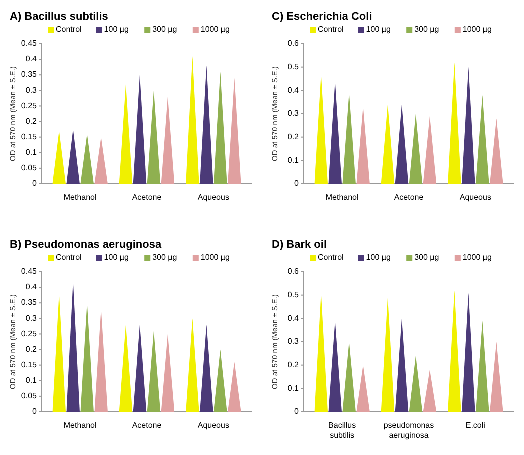 The height and width of the screenshot is (455, 524). I want to click on x-tick-label: Bacillus subtilis, so click(342, 430).